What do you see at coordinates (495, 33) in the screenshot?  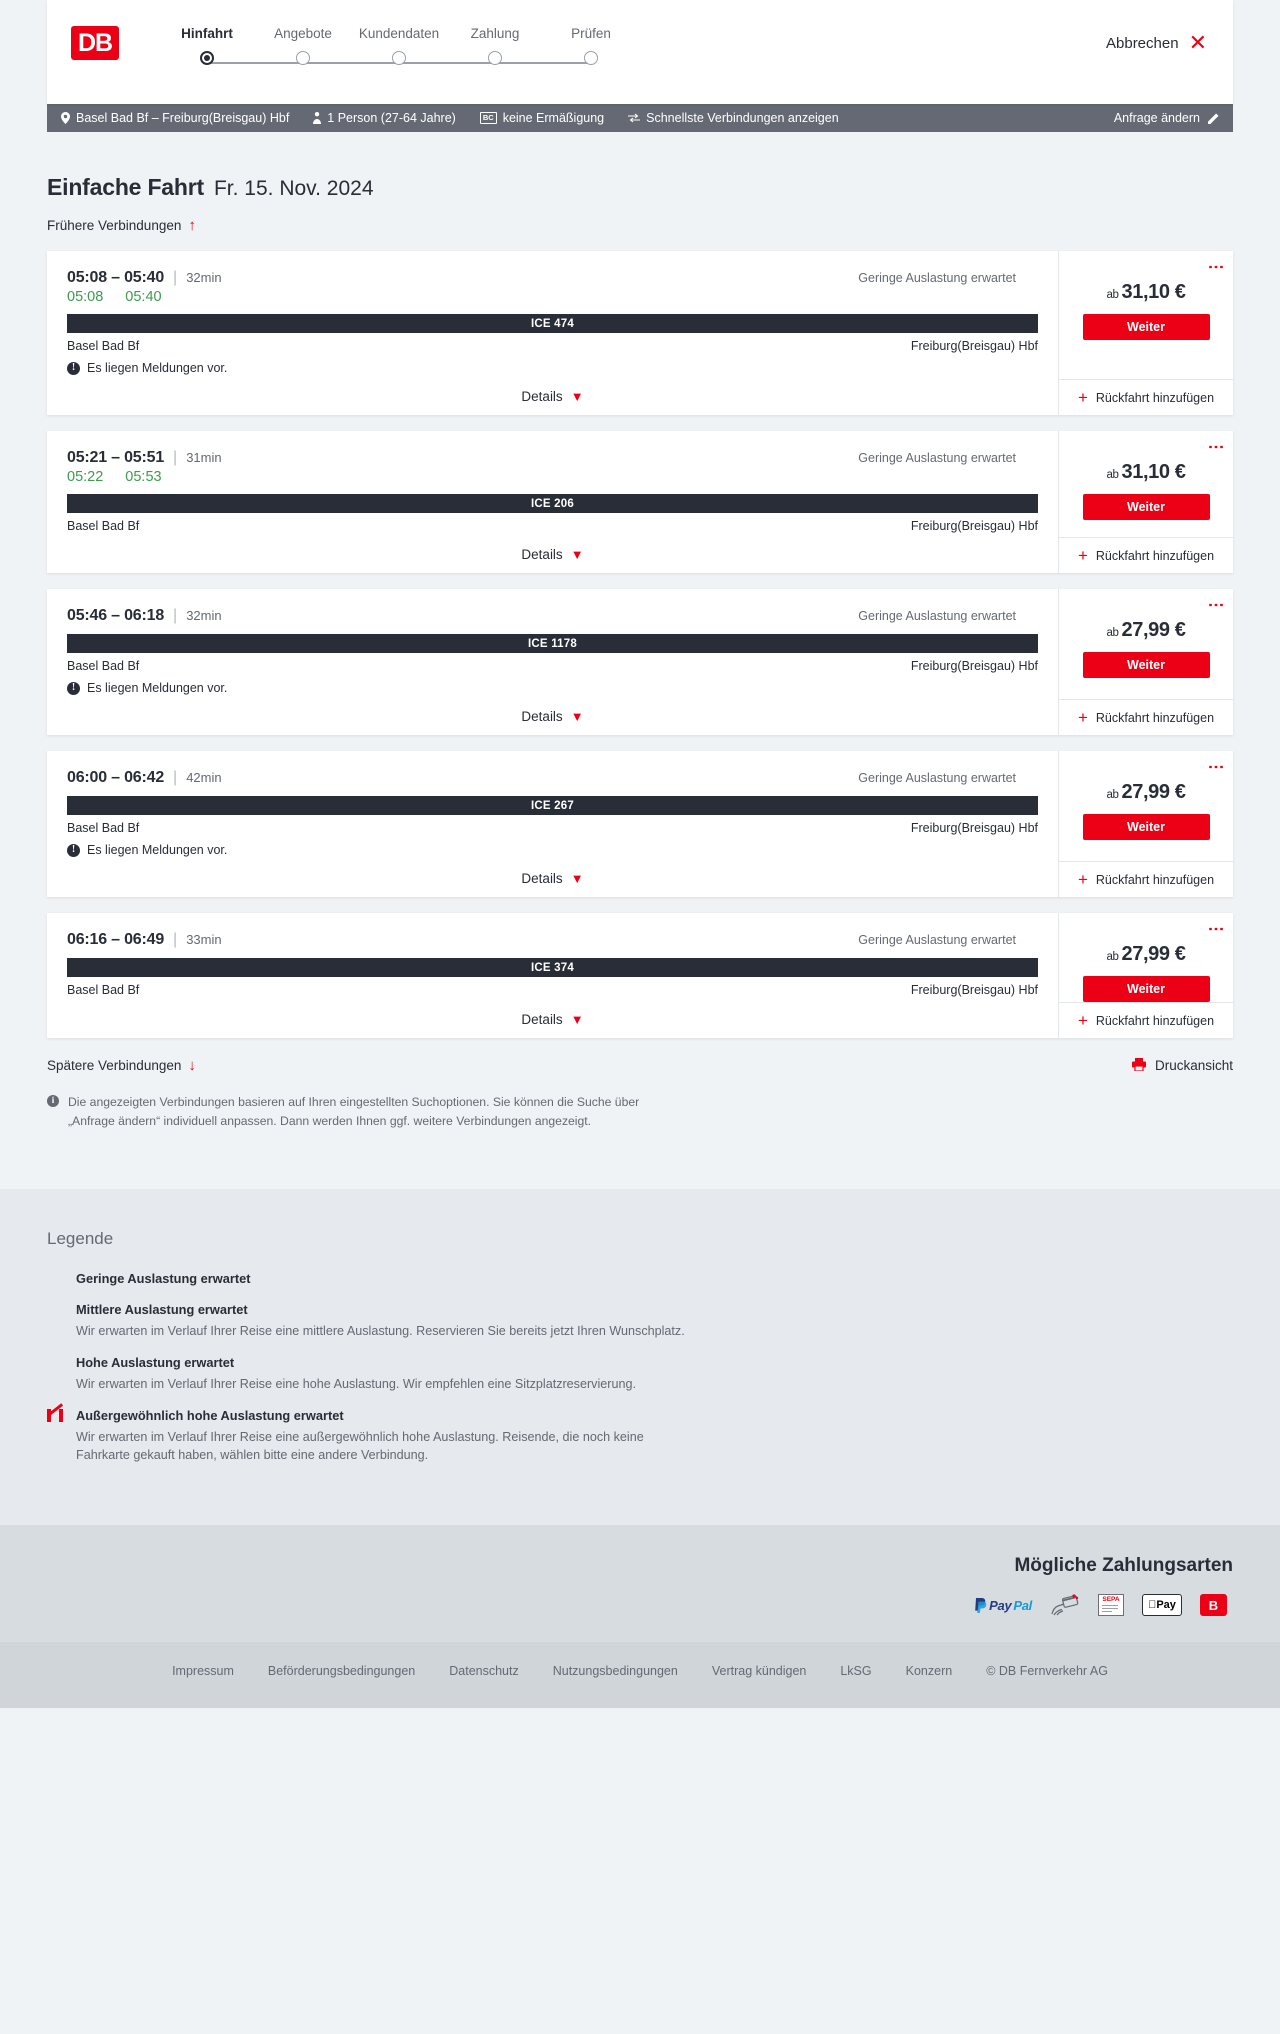 I see `step-label-zahlung: Zahlung` at bounding box center [495, 33].